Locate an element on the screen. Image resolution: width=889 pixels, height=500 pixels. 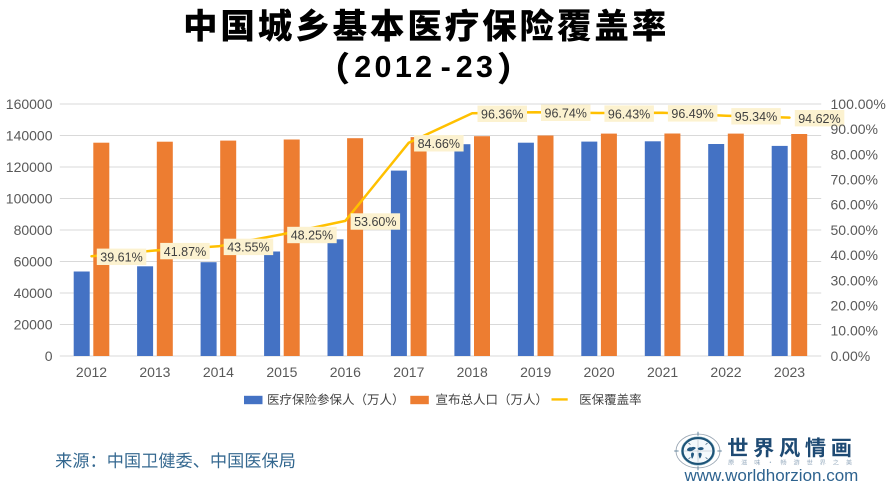
svg-text: 60.00% is located at coordinates (854, 205).